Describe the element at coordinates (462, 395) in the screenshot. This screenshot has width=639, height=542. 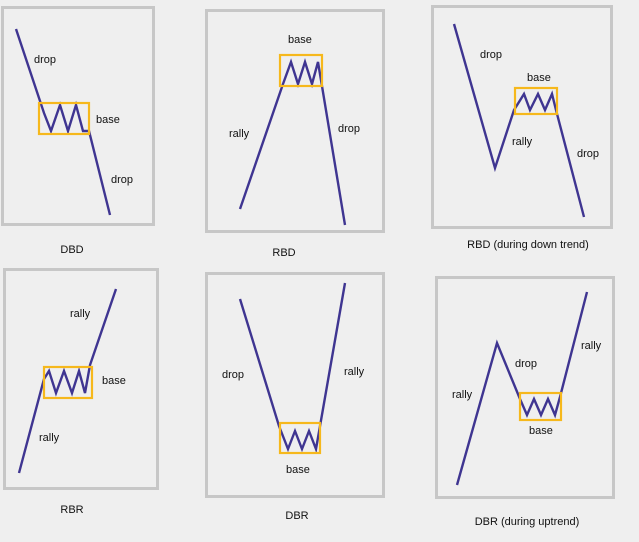
I see `dbr-uptrend-rally-label-1: rally` at that location.